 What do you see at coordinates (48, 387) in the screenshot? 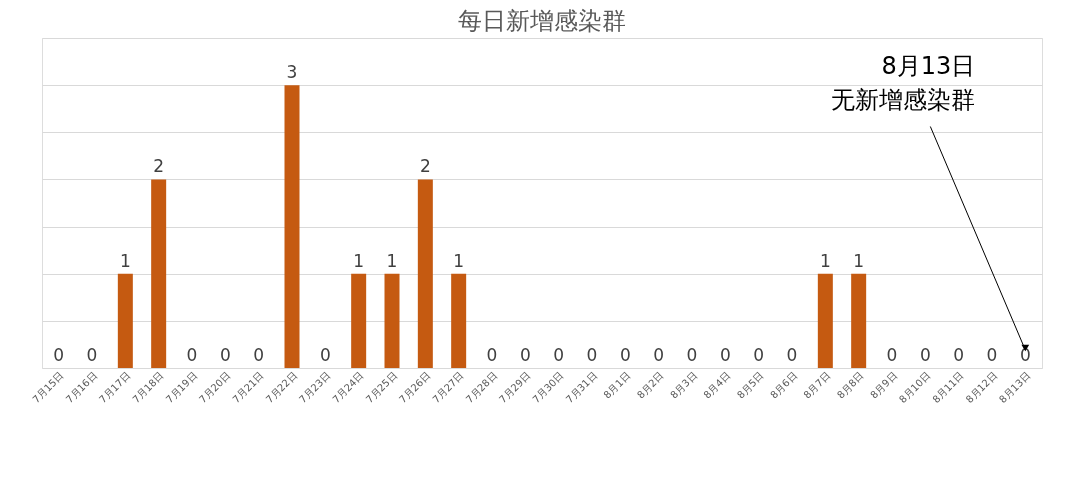
I see `x-tick-label: 7月15日` at bounding box center [48, 387].